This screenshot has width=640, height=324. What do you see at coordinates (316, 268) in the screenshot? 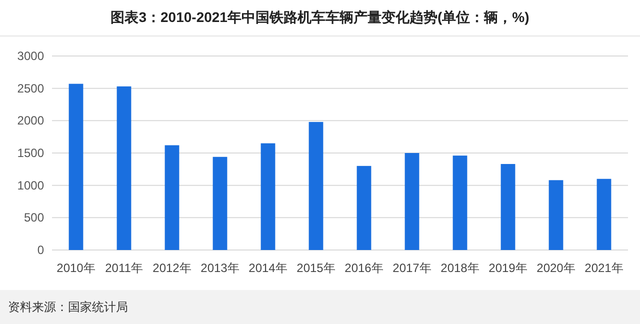
I see `x-tick-label: 2015年` at bounding box center [316, 268].